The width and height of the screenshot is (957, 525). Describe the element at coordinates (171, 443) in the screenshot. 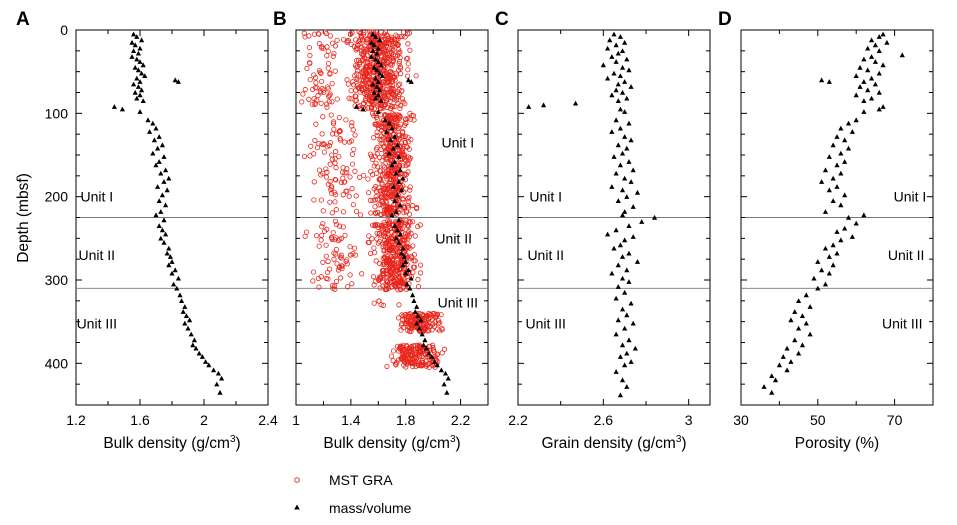

I see `x-axis-label: Bulk density (g/cm3)` at that location.